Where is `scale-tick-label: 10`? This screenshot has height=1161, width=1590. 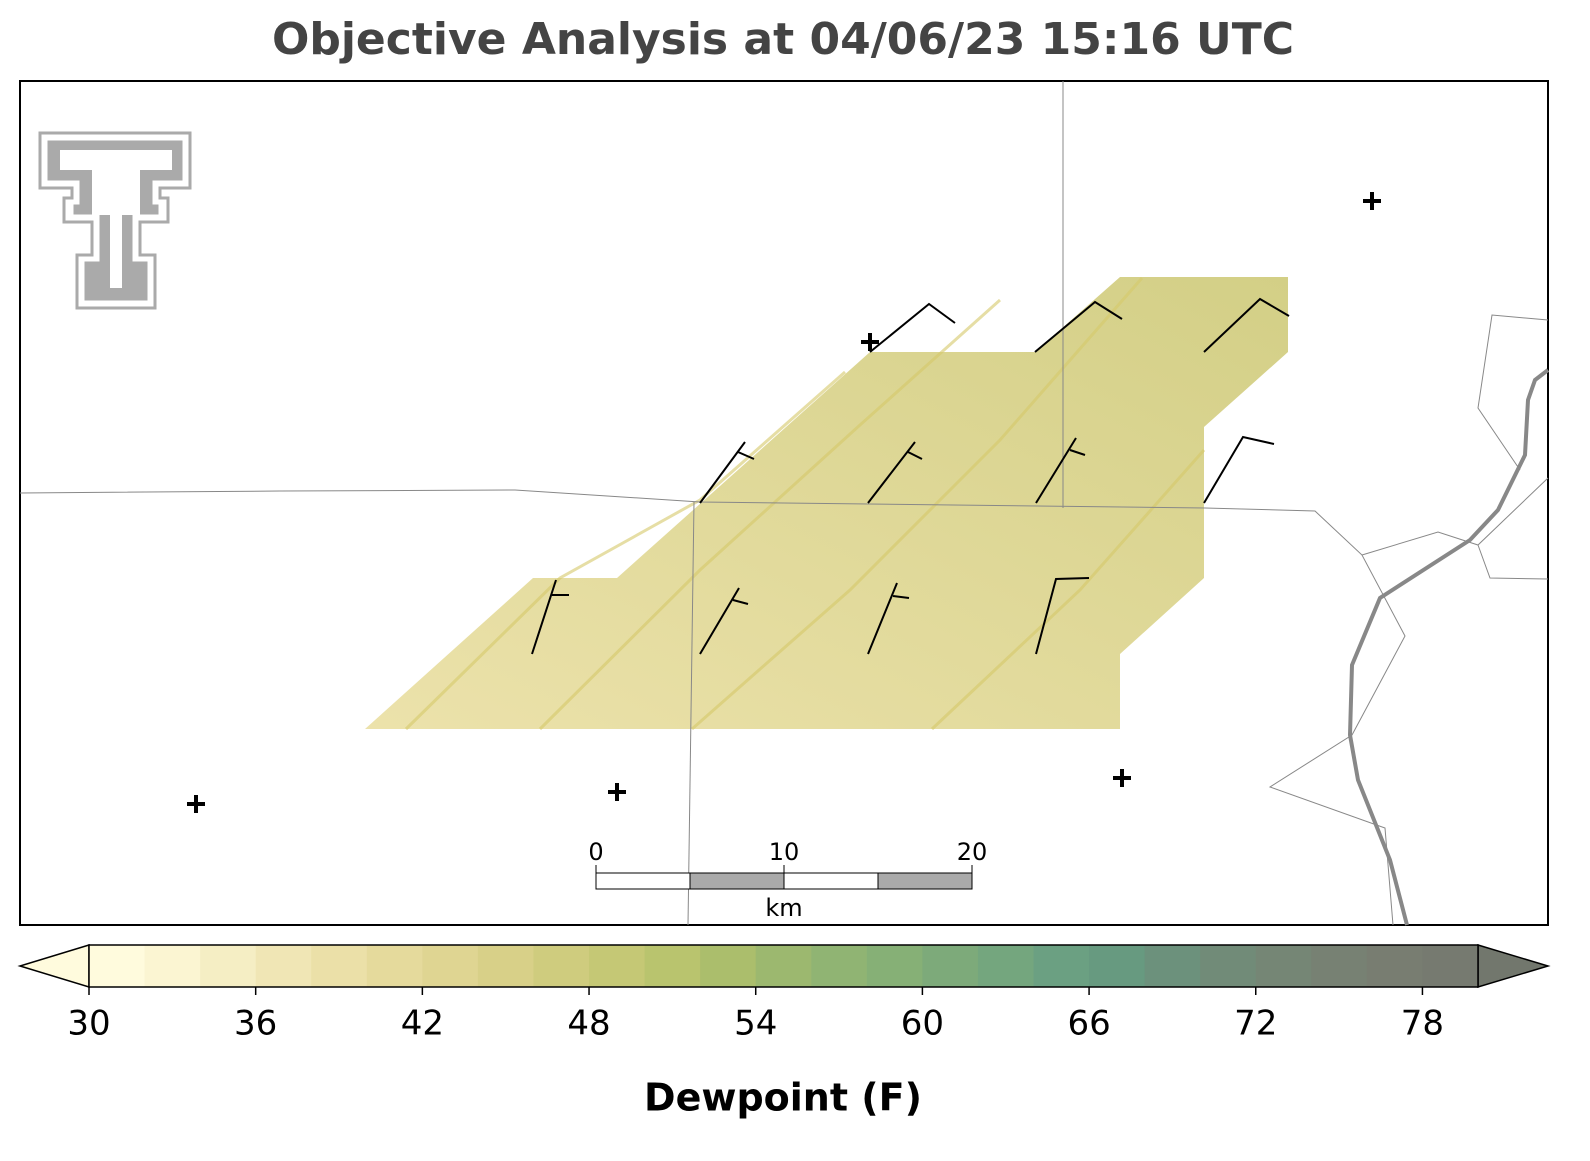
scale-tick-label: 10 is located at coordinates (784, 852).